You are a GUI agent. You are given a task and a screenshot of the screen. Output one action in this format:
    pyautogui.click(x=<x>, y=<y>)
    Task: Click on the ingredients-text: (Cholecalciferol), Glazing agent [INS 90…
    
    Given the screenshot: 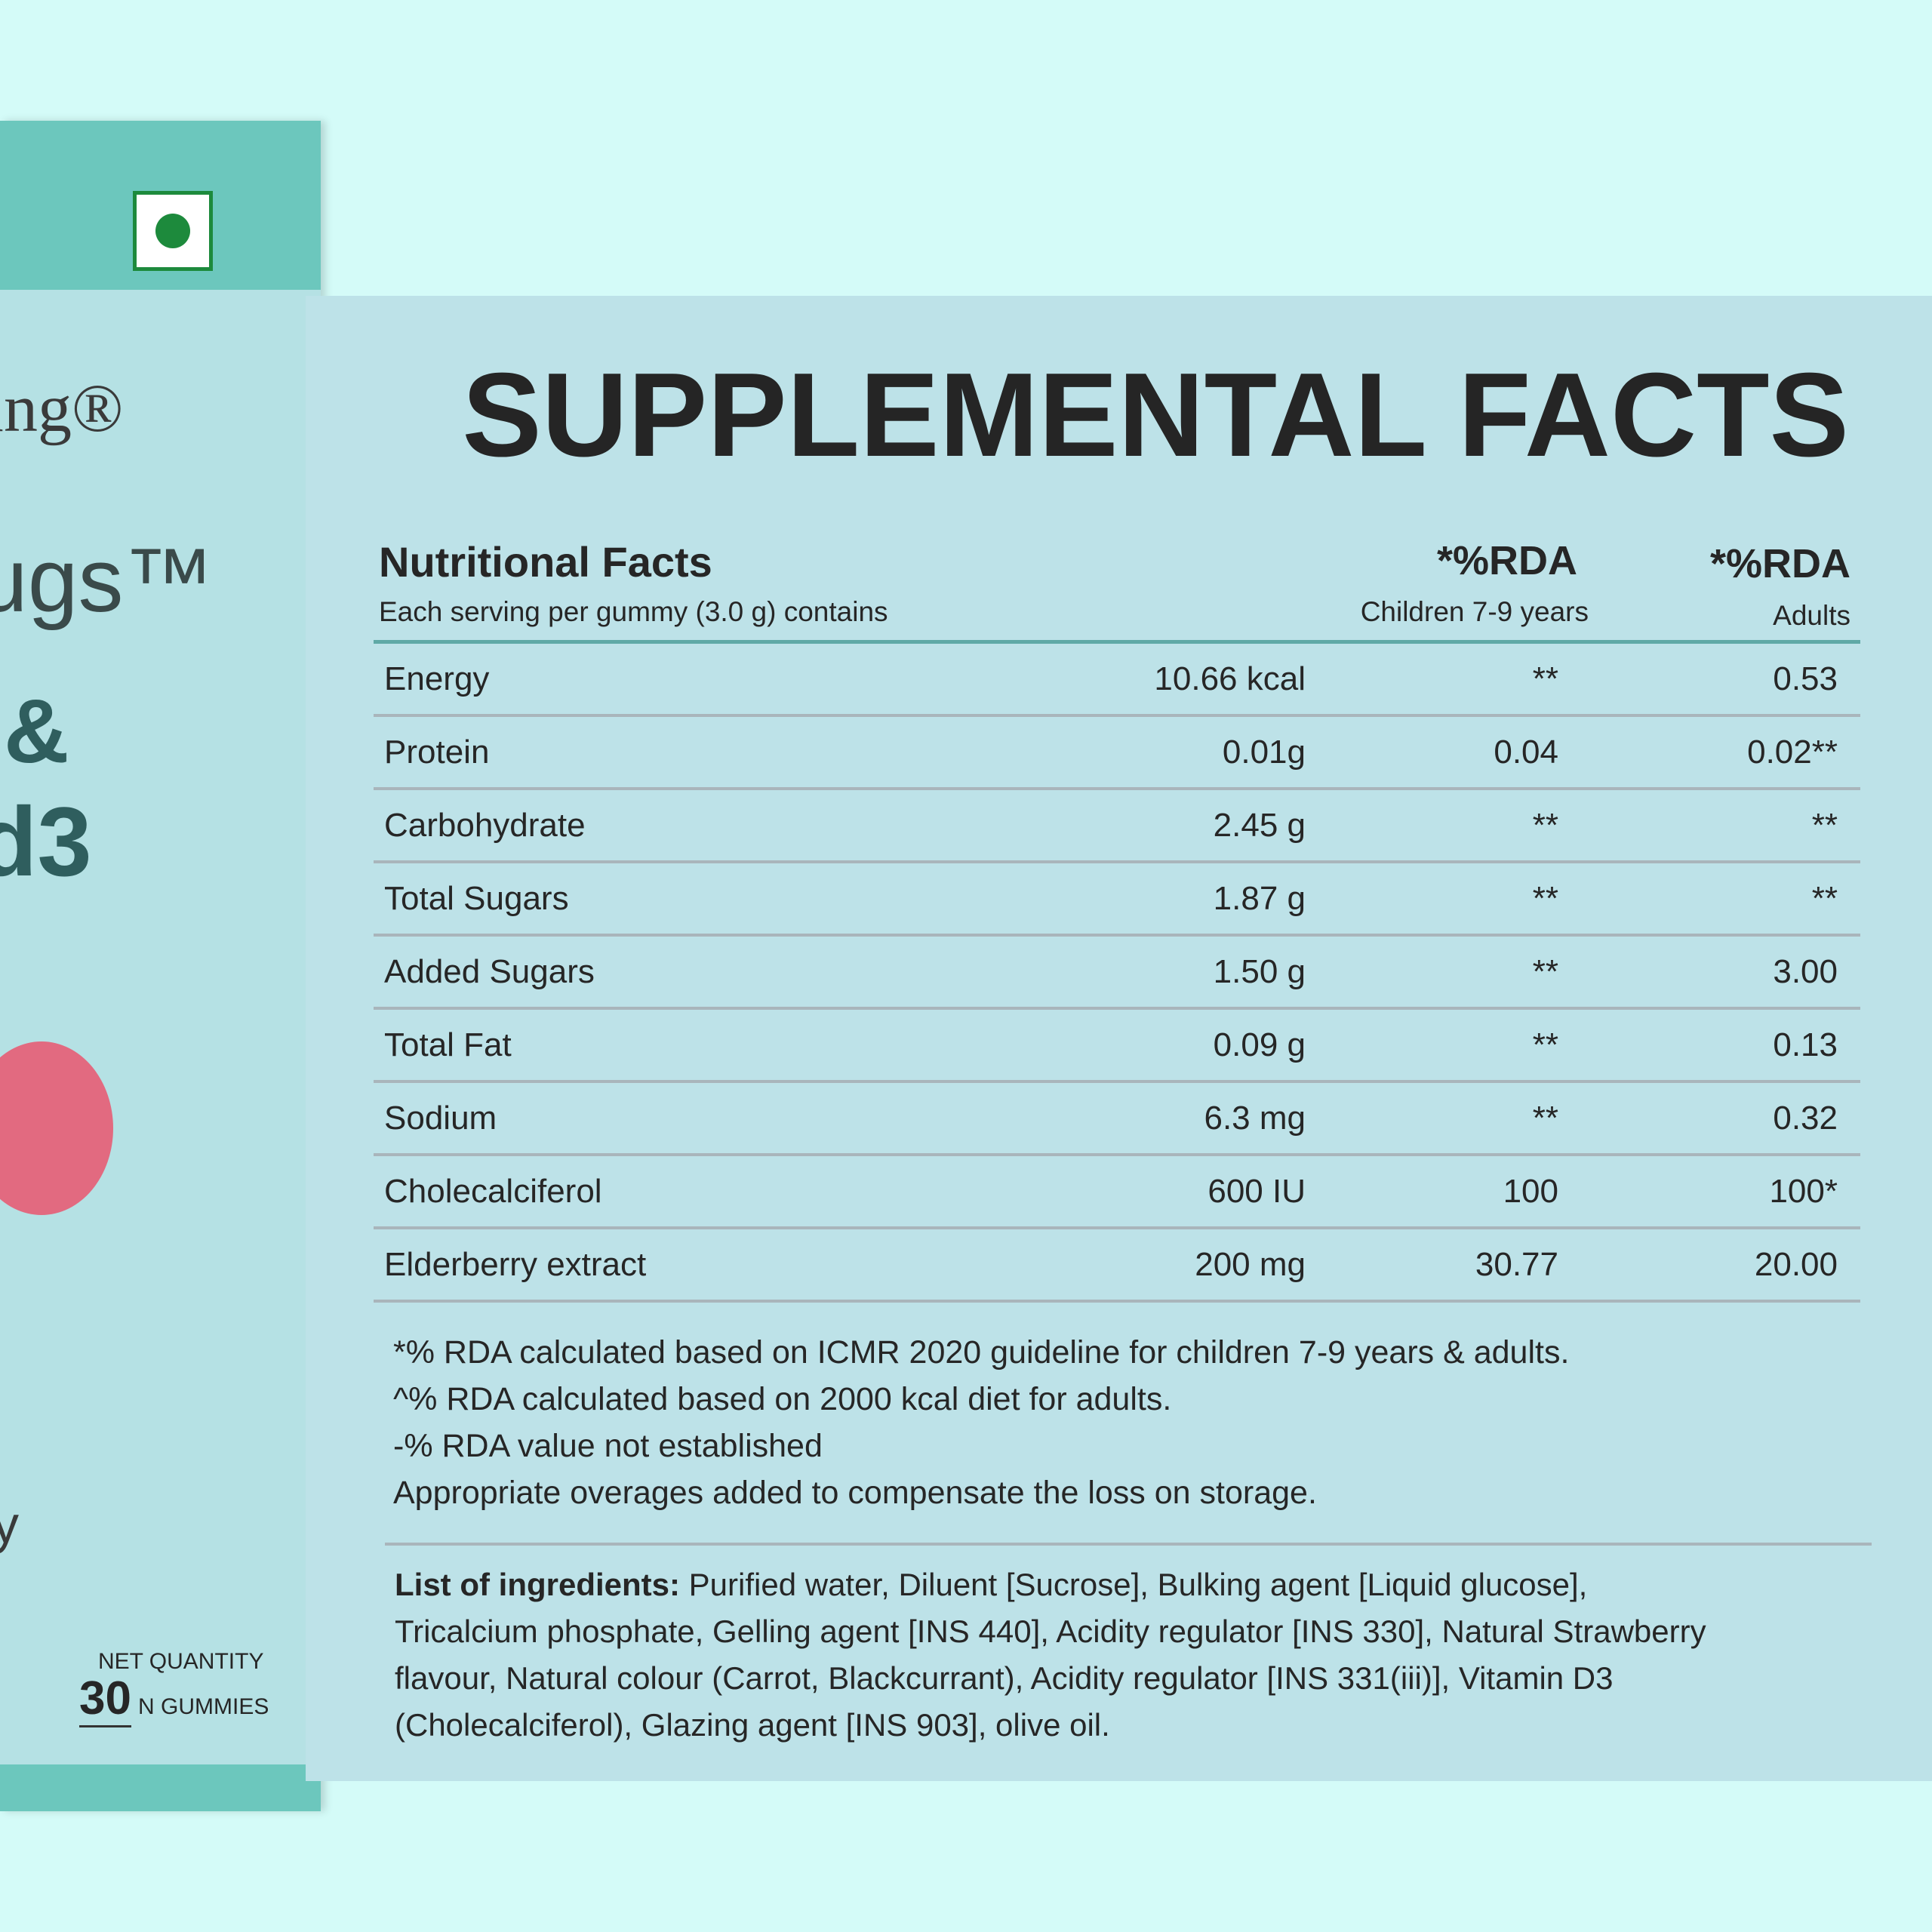 What is the action you would take?
    pyautogui.click(x=752, y=1725)
    